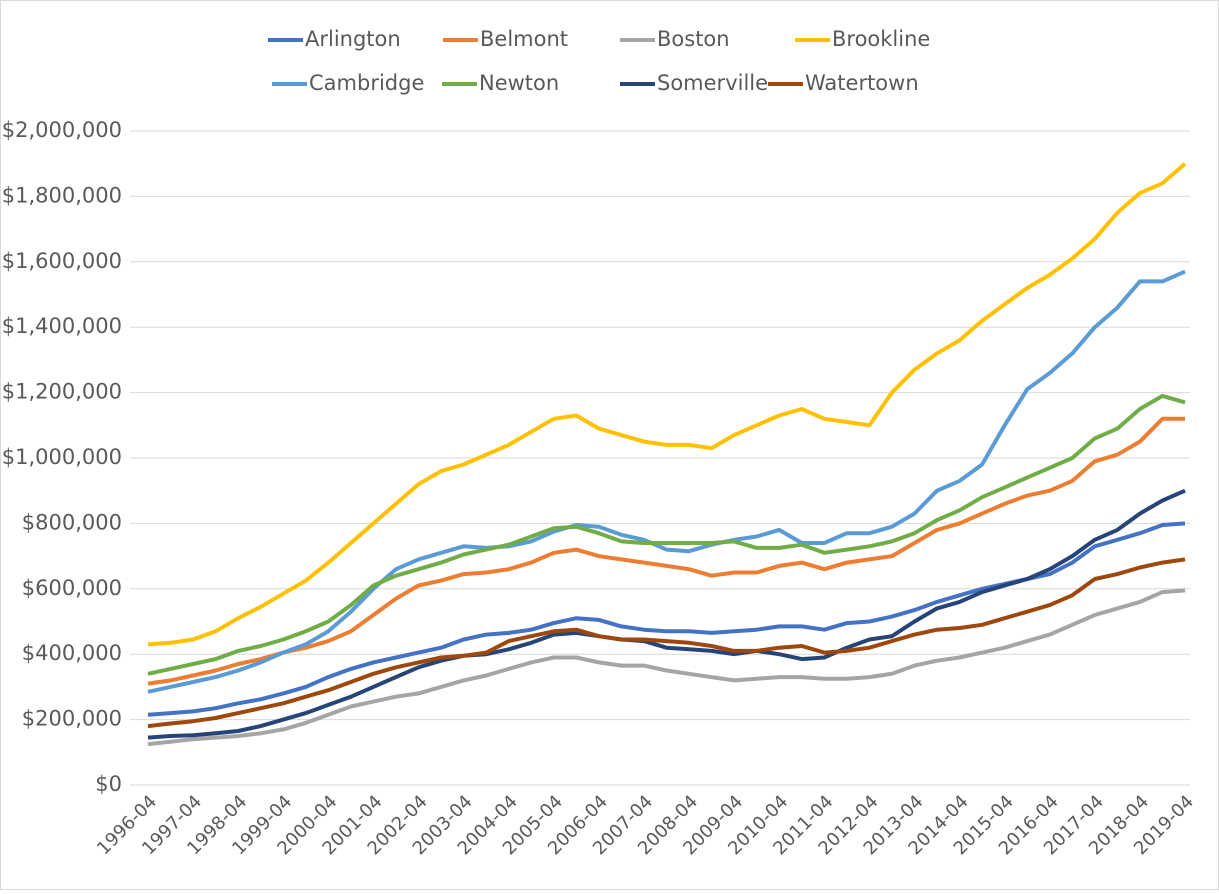 This screenshot has height=894, width=1219. I want to click on y-tick-label: $1,800,000, so click(62, 195).